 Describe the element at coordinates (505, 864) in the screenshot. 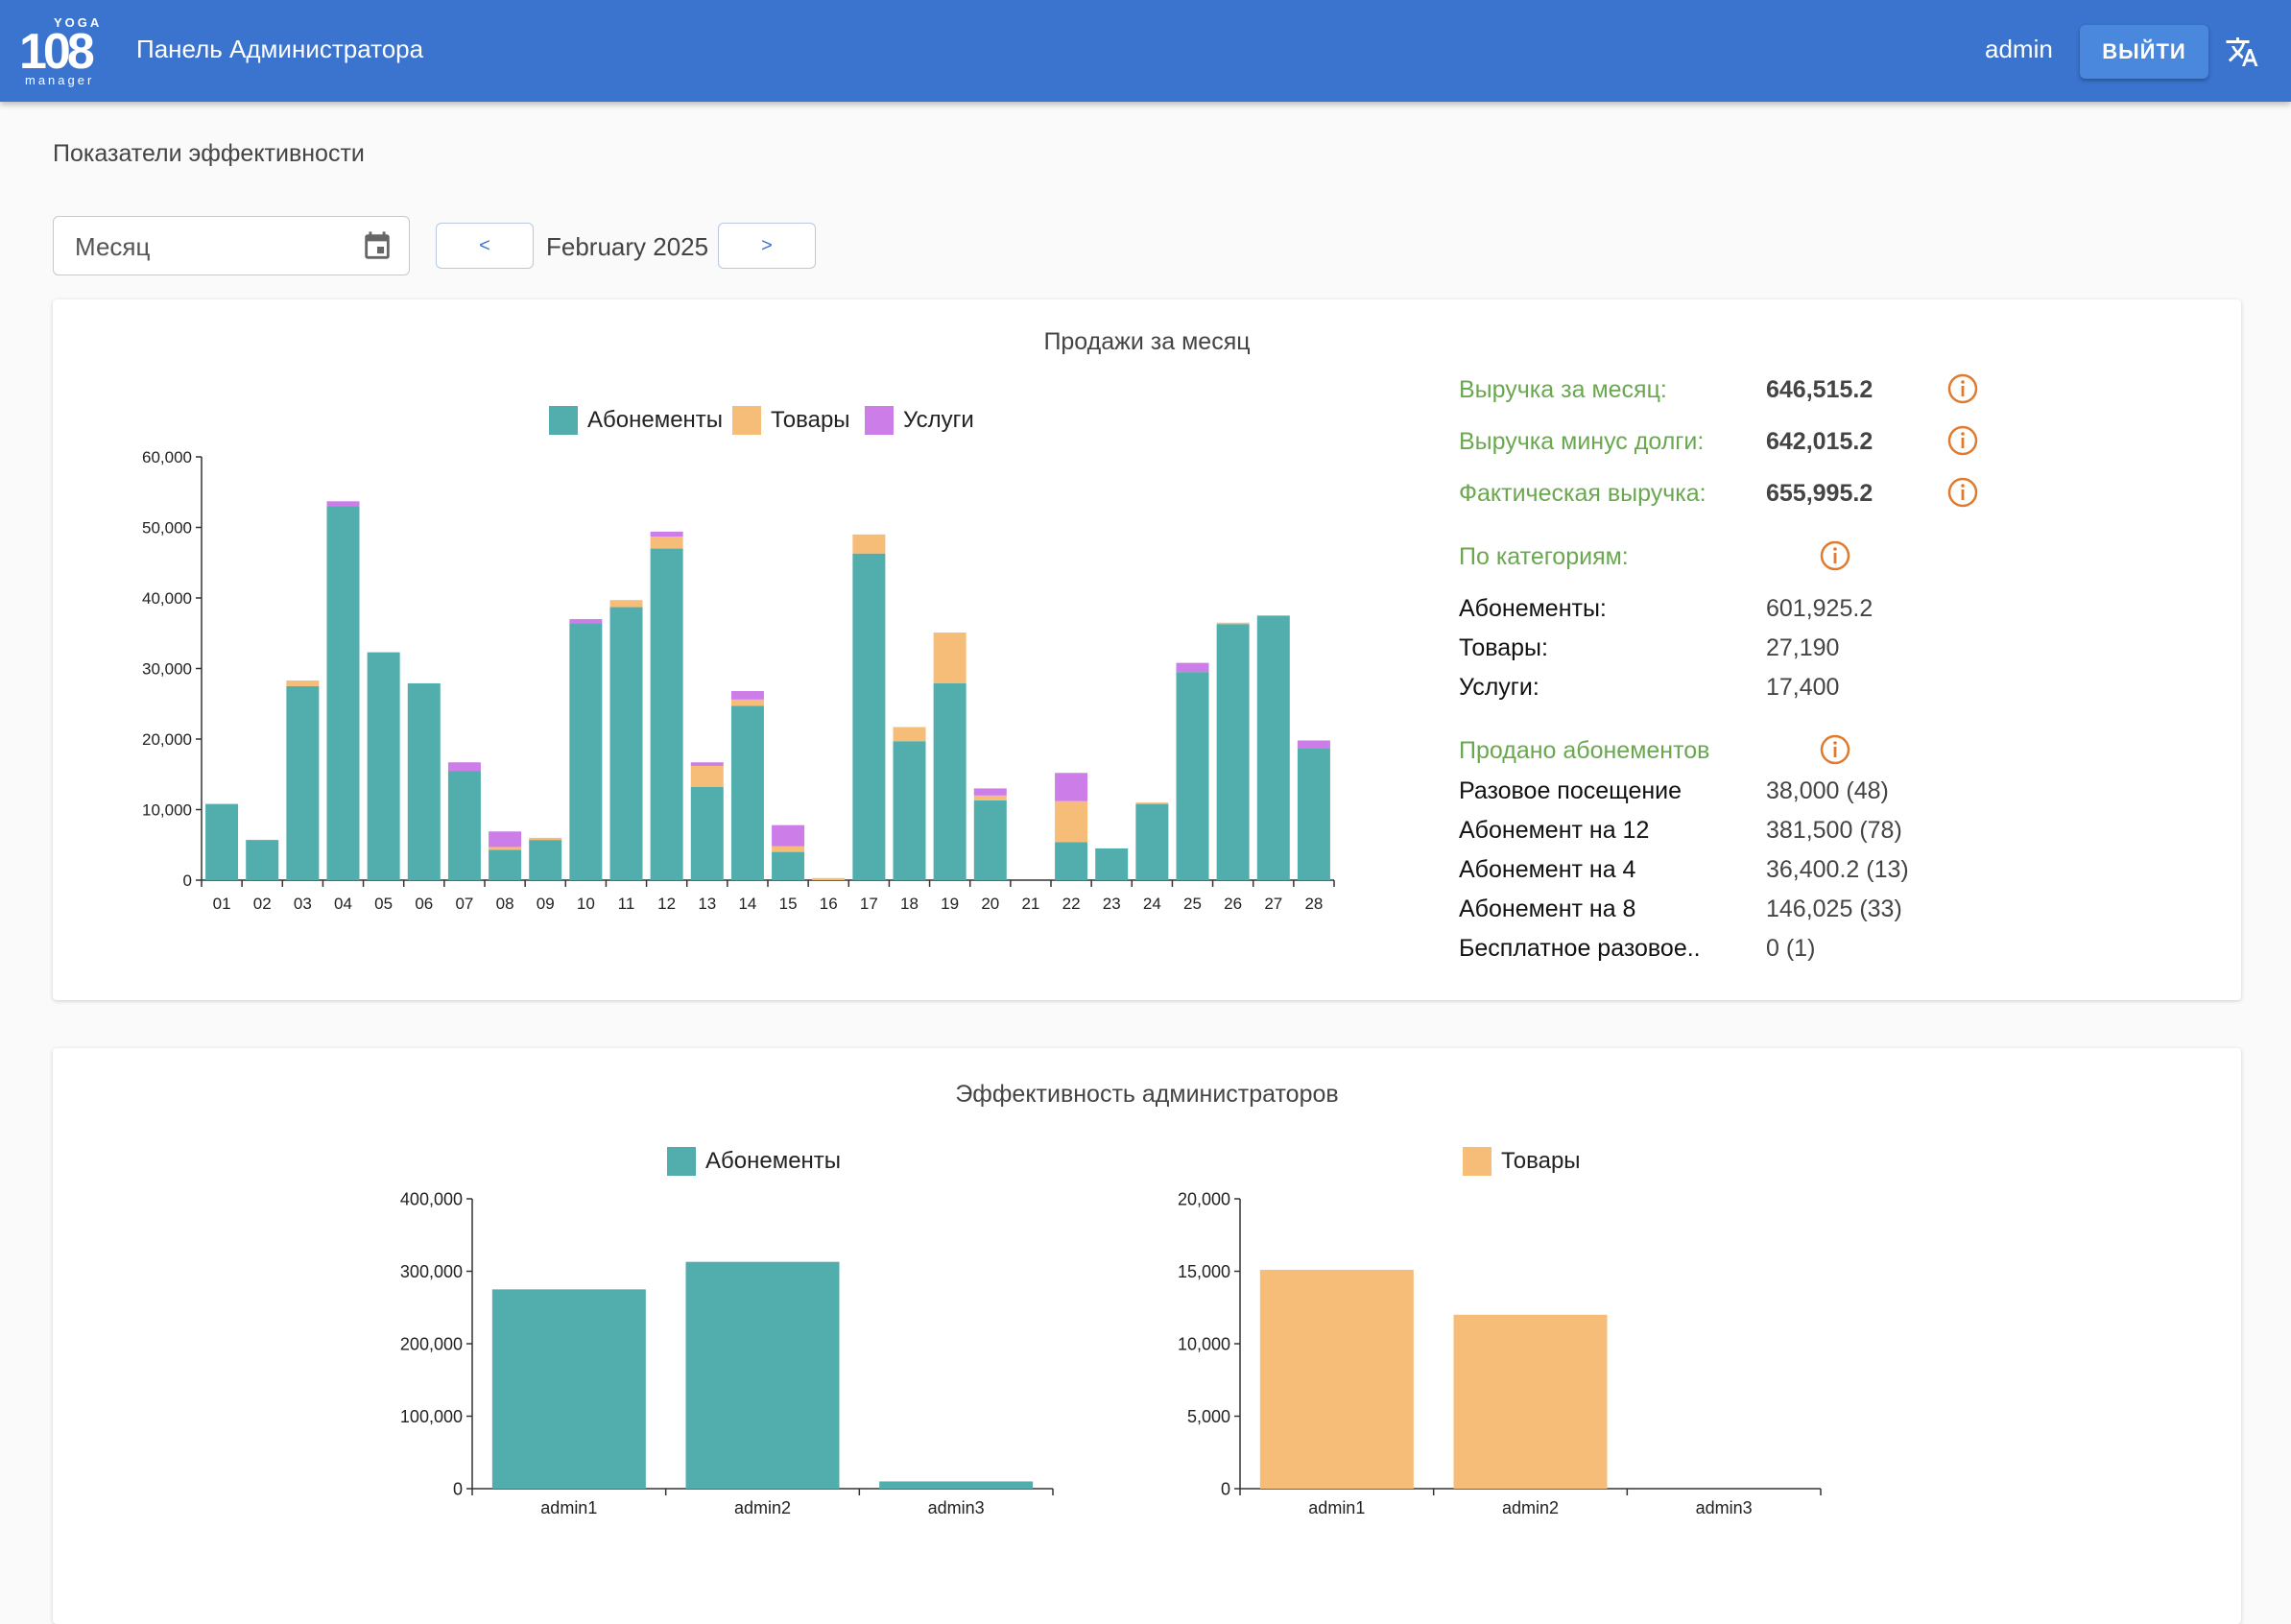

I see `bar-08-s0` at that location.